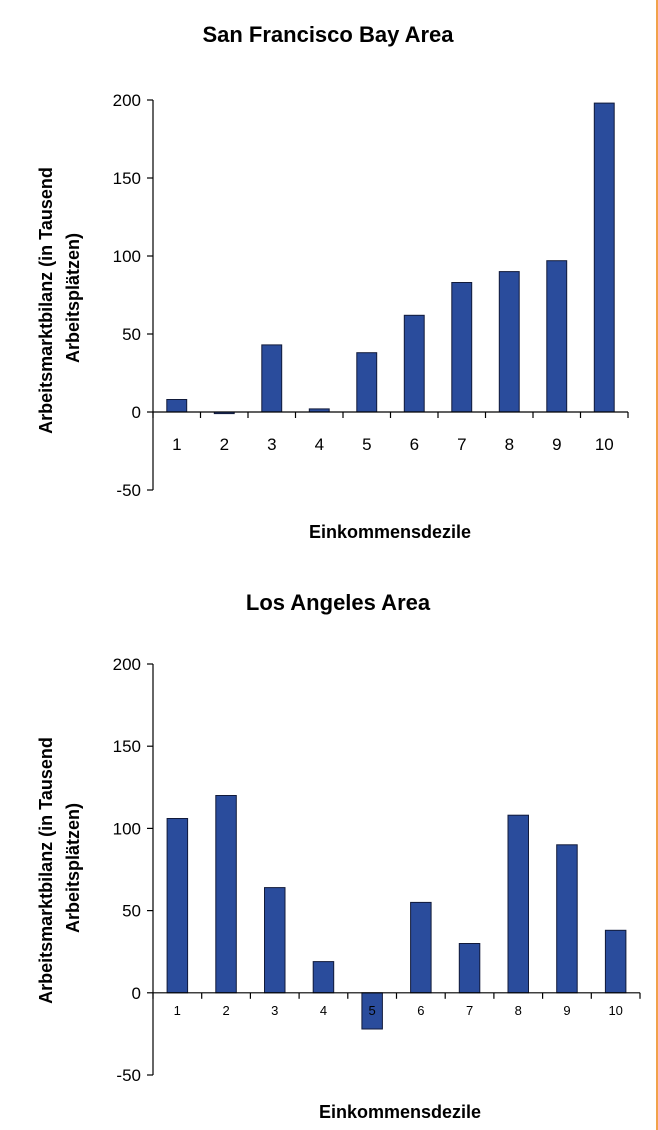  Describe the element at coordinates (328, 34) in the screenshot. I see `chart-title: San Francisco Bay Area` at that location.